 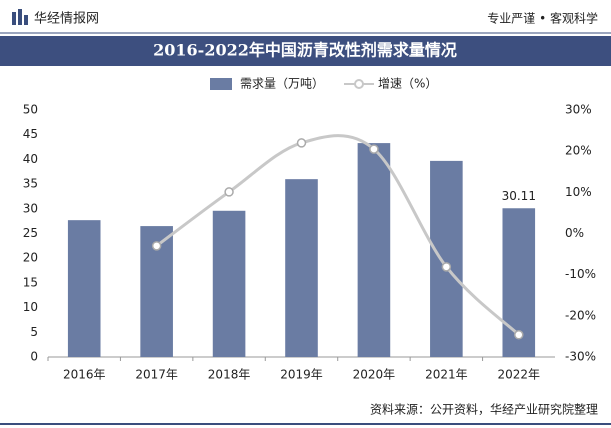 What do you see at coordinates (446, 375) in the screenshot?
I see `x-tick-label: 2021年` at bounding box center [446, 375].